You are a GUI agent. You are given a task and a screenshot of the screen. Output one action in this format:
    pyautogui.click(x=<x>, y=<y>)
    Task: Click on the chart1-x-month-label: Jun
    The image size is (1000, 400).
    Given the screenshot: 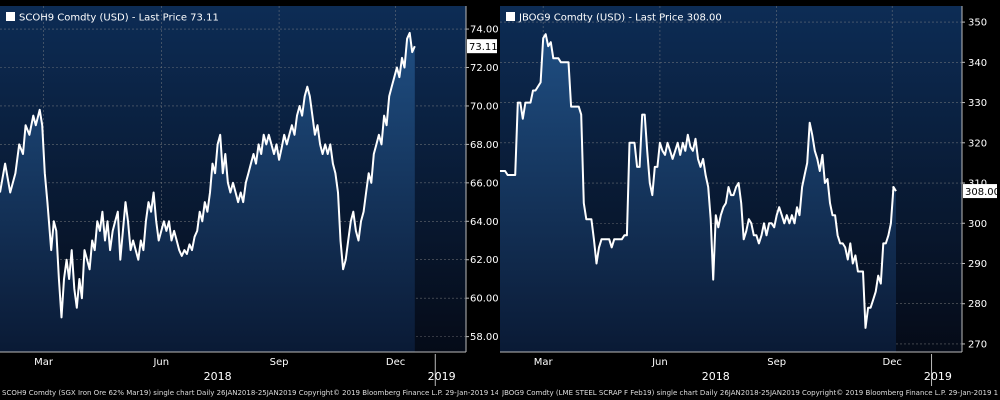 What is the action you would take?
    pyautogui.click(x=659, y=362)
    